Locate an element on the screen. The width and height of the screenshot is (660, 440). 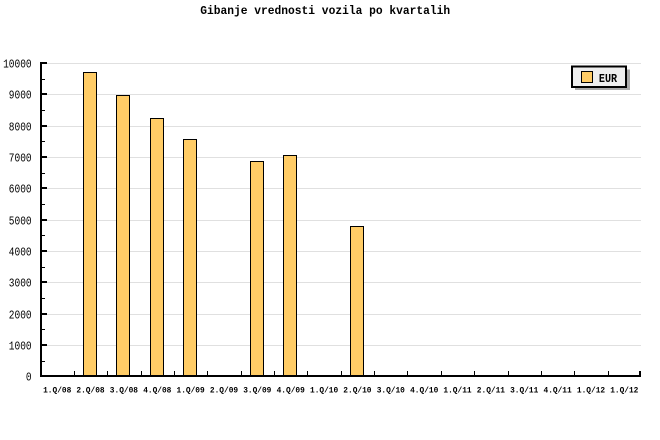
svg-text: 6000 is located at coordinates (20, 190).